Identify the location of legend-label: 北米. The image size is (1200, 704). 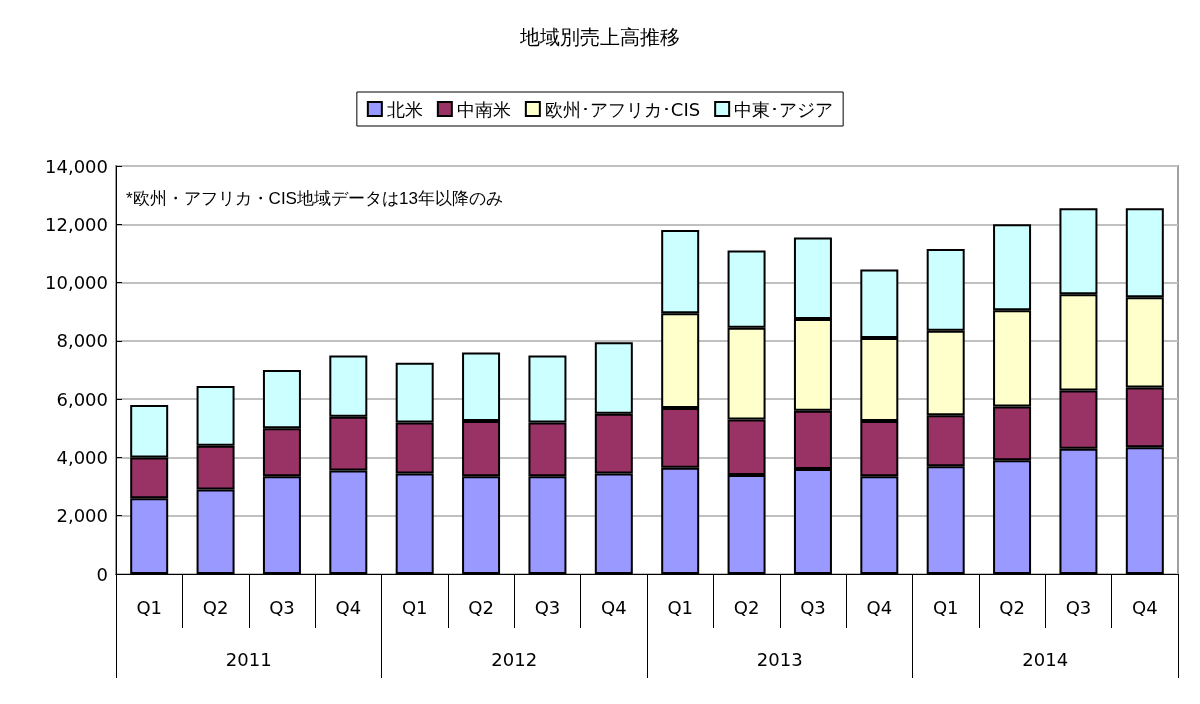
(404, 109).